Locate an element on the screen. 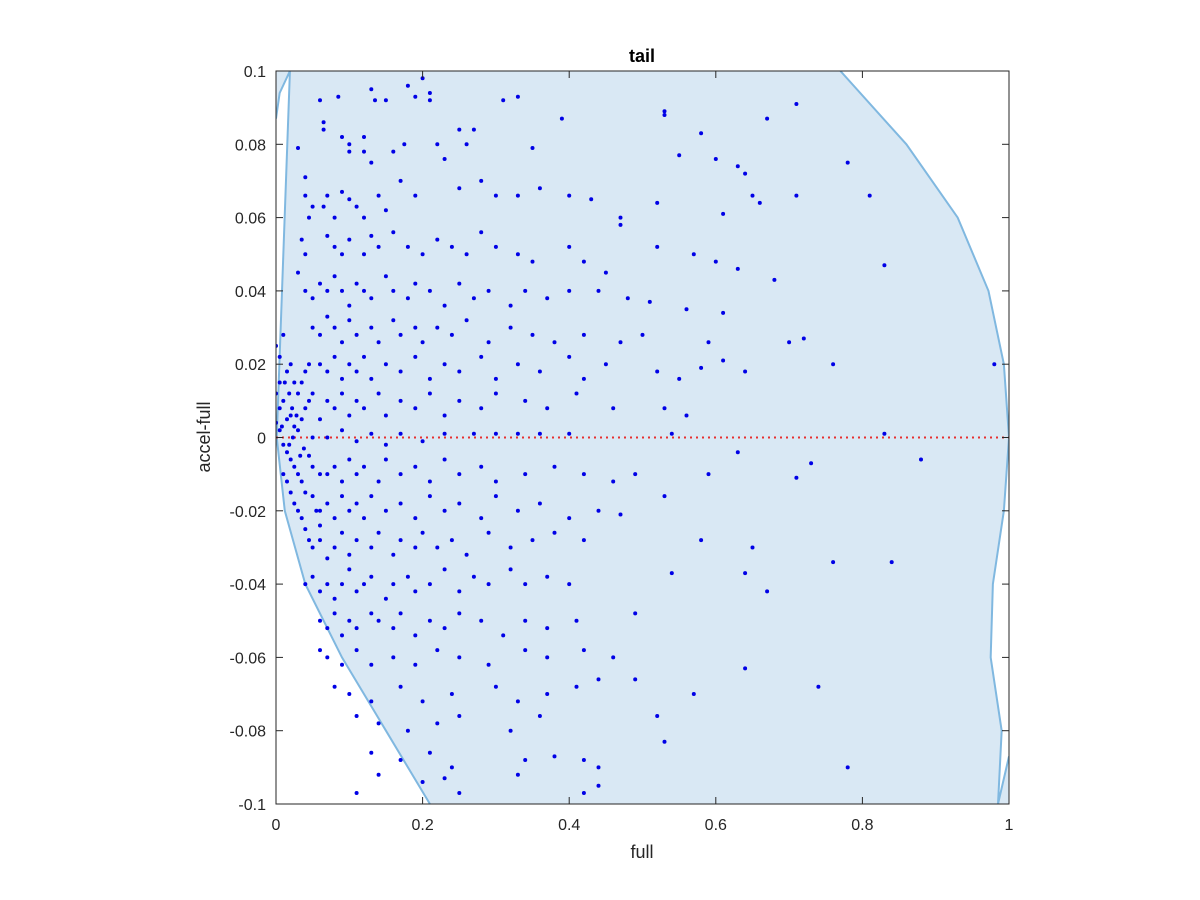 This screenshot has height=900, width=1200. y-tick-label: 0.08 is located at coordinates (250, 145).